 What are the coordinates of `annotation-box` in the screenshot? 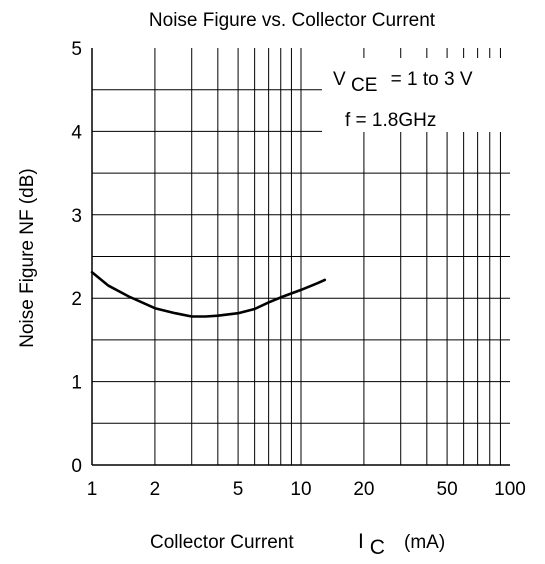 It's located at (416, 95).